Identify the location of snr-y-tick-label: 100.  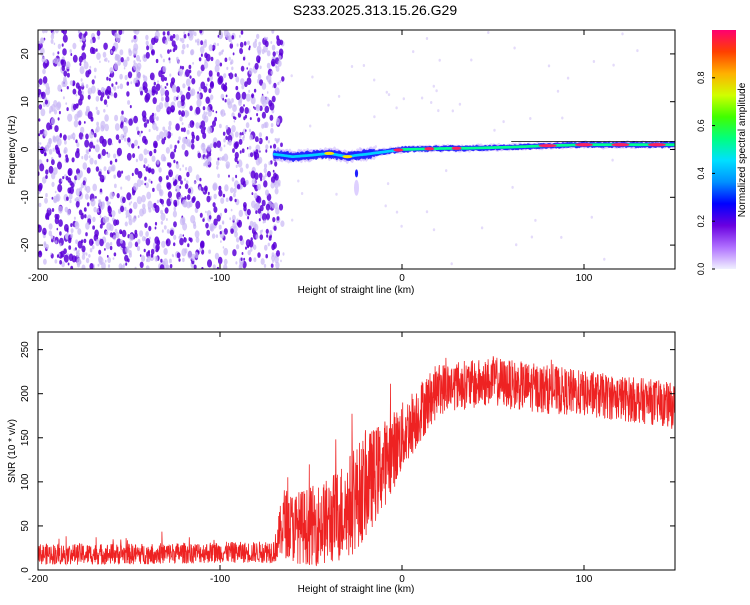
(25, 481).